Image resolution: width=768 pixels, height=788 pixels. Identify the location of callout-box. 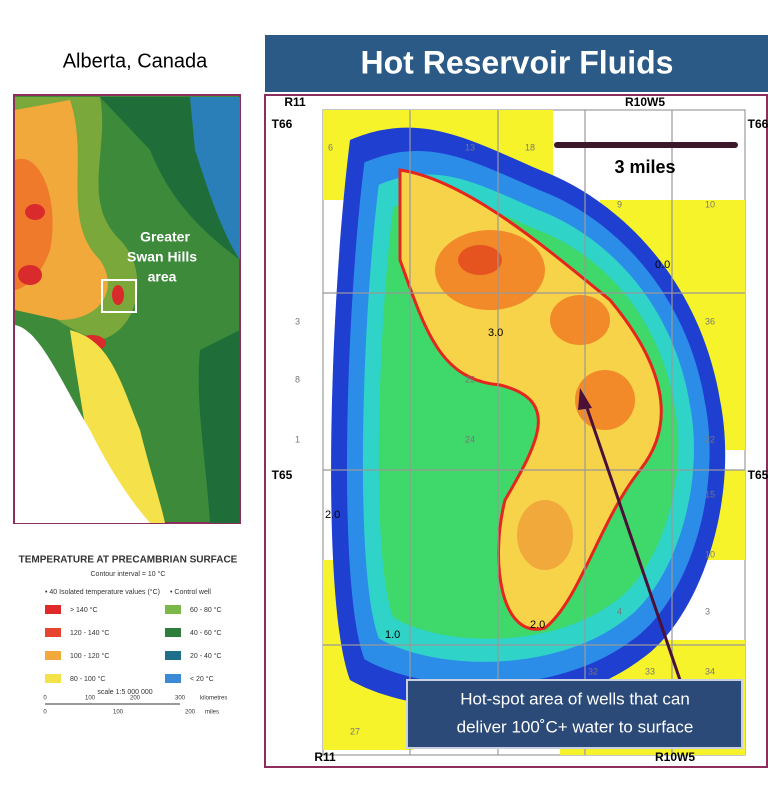
(574, 714).